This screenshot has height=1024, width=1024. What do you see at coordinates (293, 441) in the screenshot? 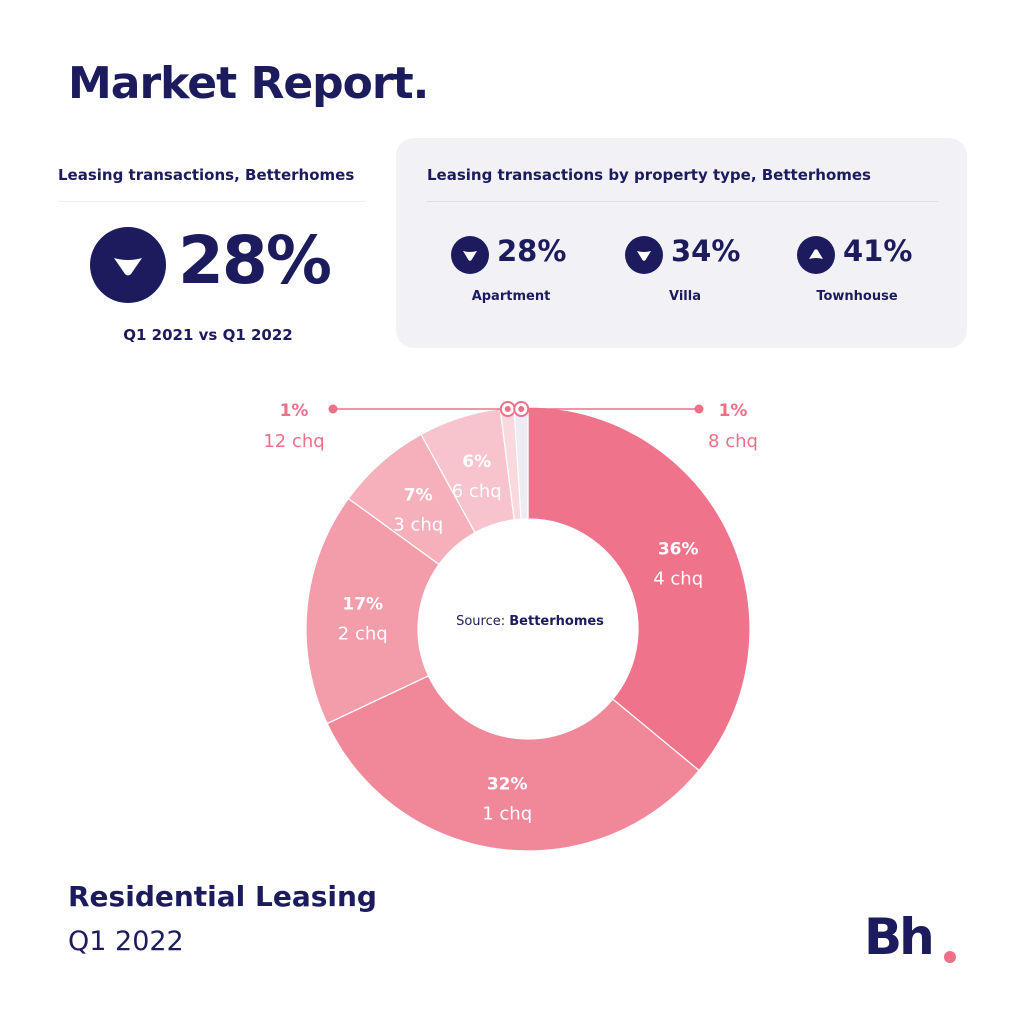
I see `callout-count-label: 12 chq` at bounding box center [293, 441].